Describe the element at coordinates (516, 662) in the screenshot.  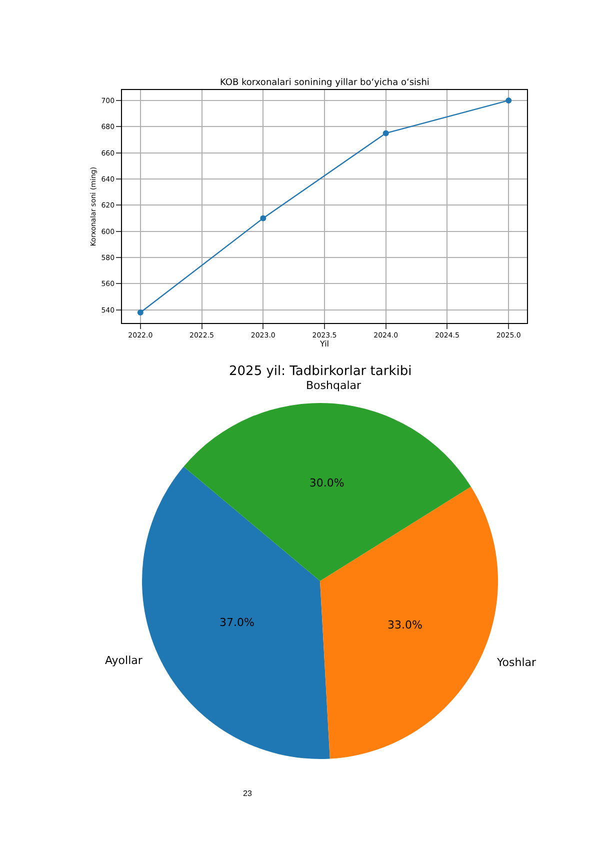
I see `slice-label: Yoshlar` at that location.